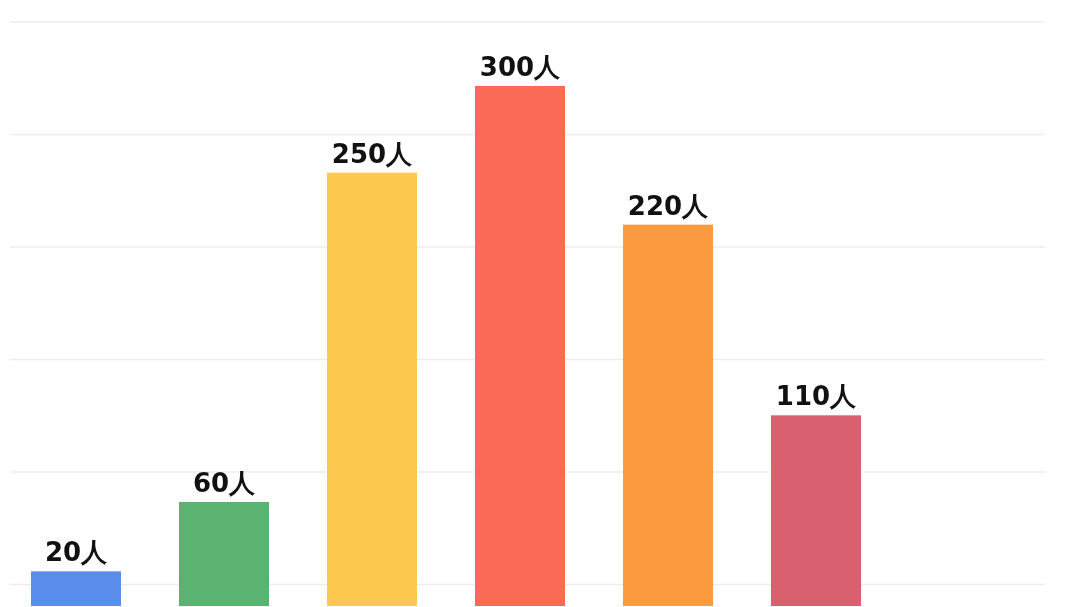  I want to click on data-label: 60人, so click(224, 483).